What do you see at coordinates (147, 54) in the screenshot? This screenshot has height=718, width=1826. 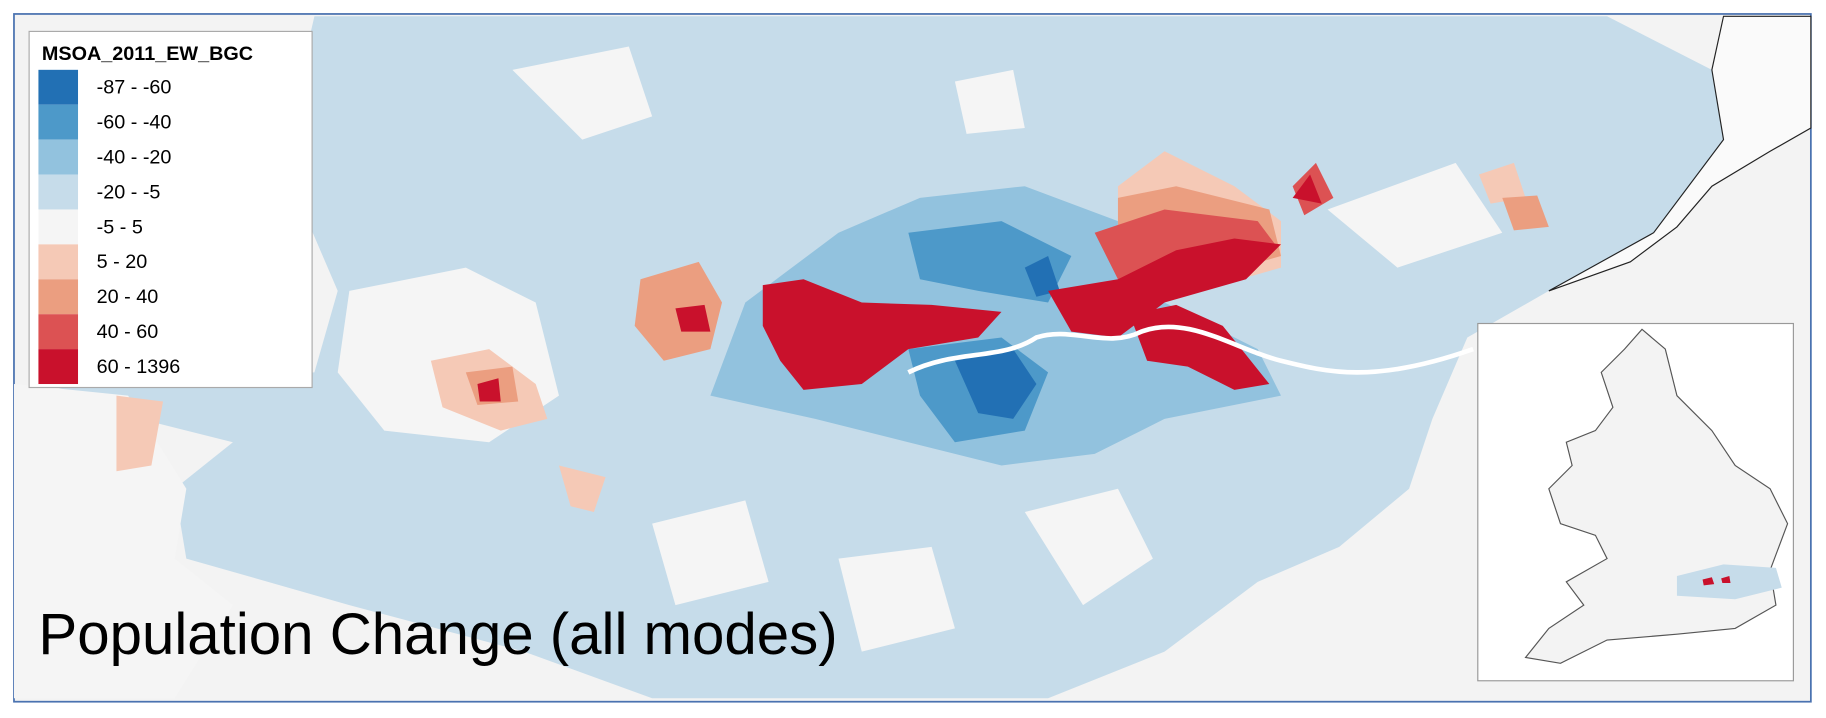 I see `legend-title: MSOA_2011_EW_BGC` at bounding box center [147, 54].